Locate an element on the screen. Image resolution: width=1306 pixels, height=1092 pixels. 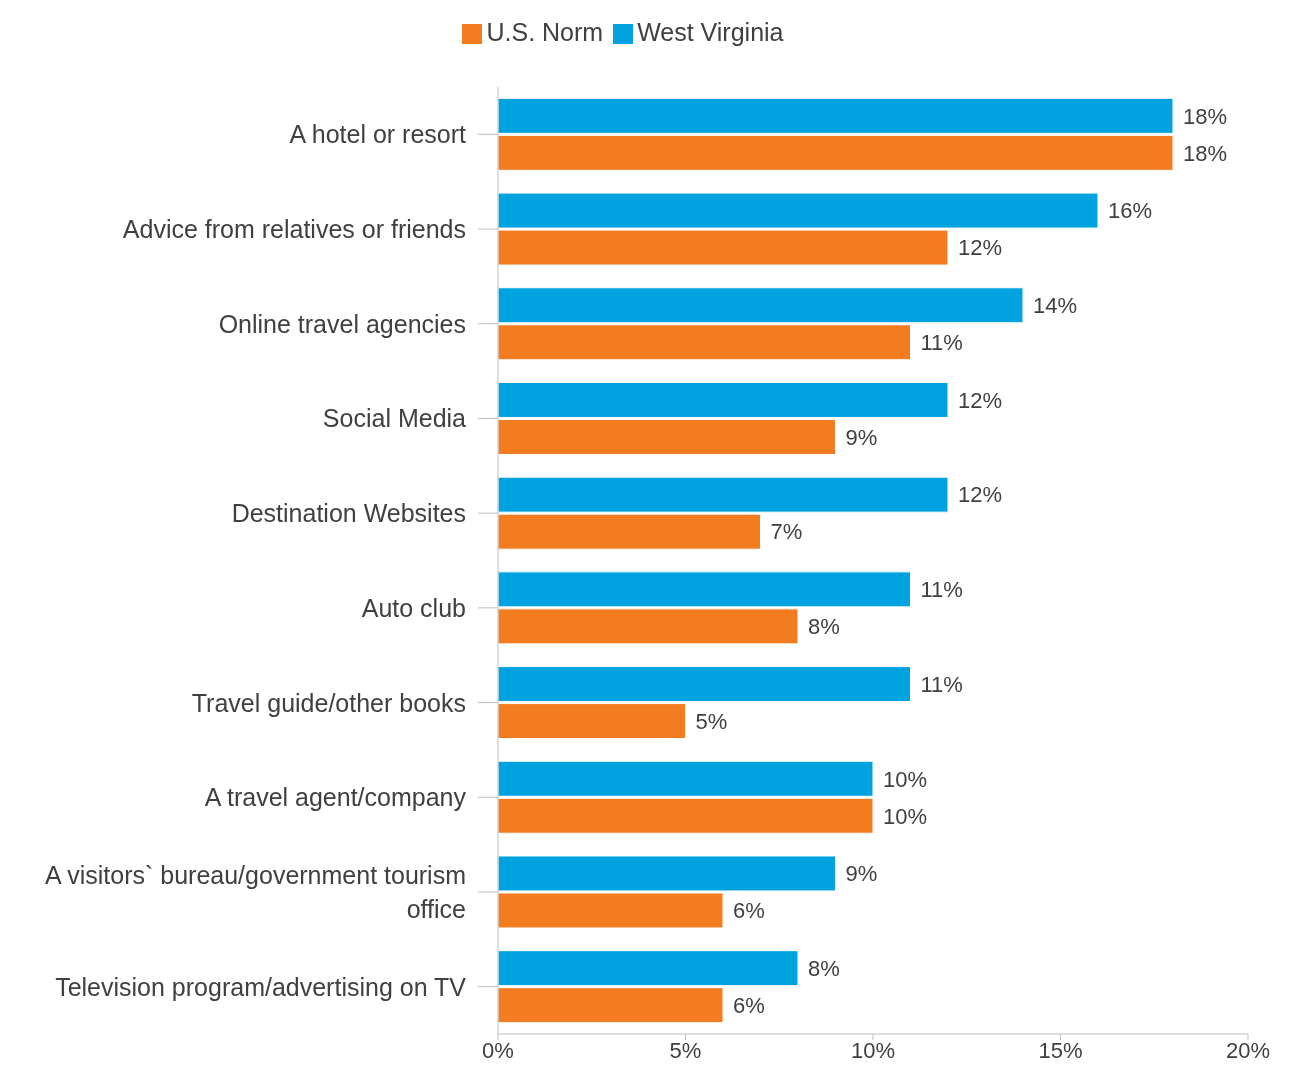
x-tick-label: 20% is located at coordinates (1248, 1050).